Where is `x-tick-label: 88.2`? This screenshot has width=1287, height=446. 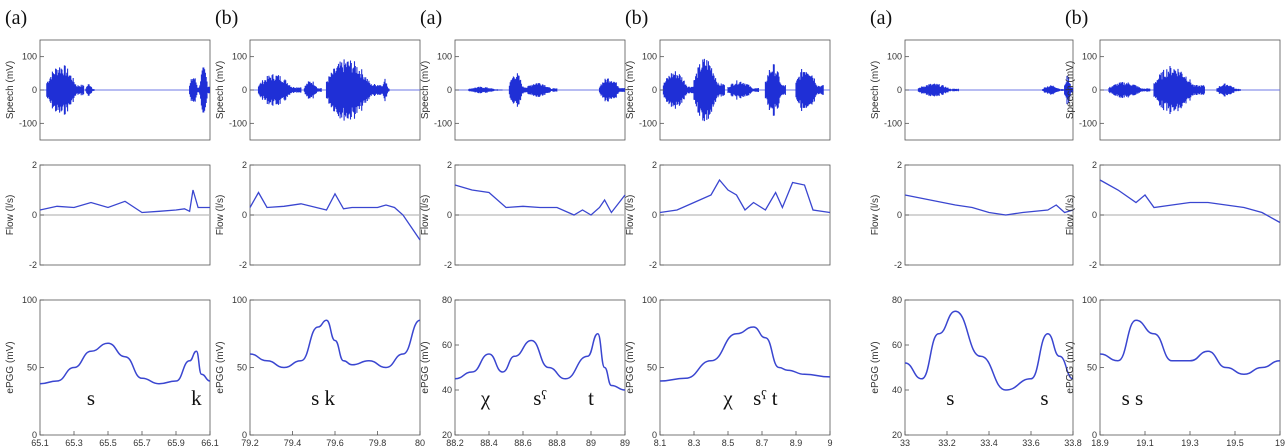
x-tick-label: 88.2 is located at coordinates (455, 442).